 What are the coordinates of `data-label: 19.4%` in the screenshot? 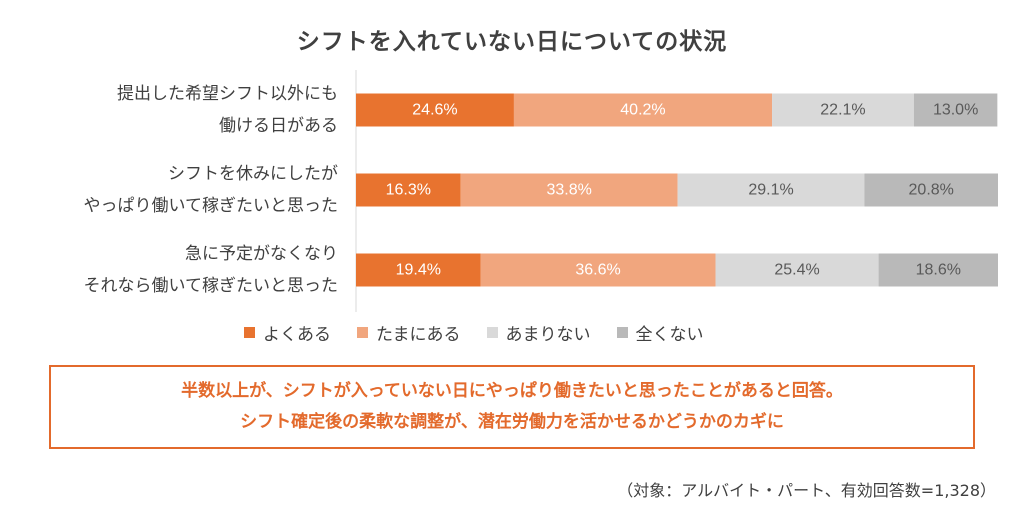 It's located at (418, 270).